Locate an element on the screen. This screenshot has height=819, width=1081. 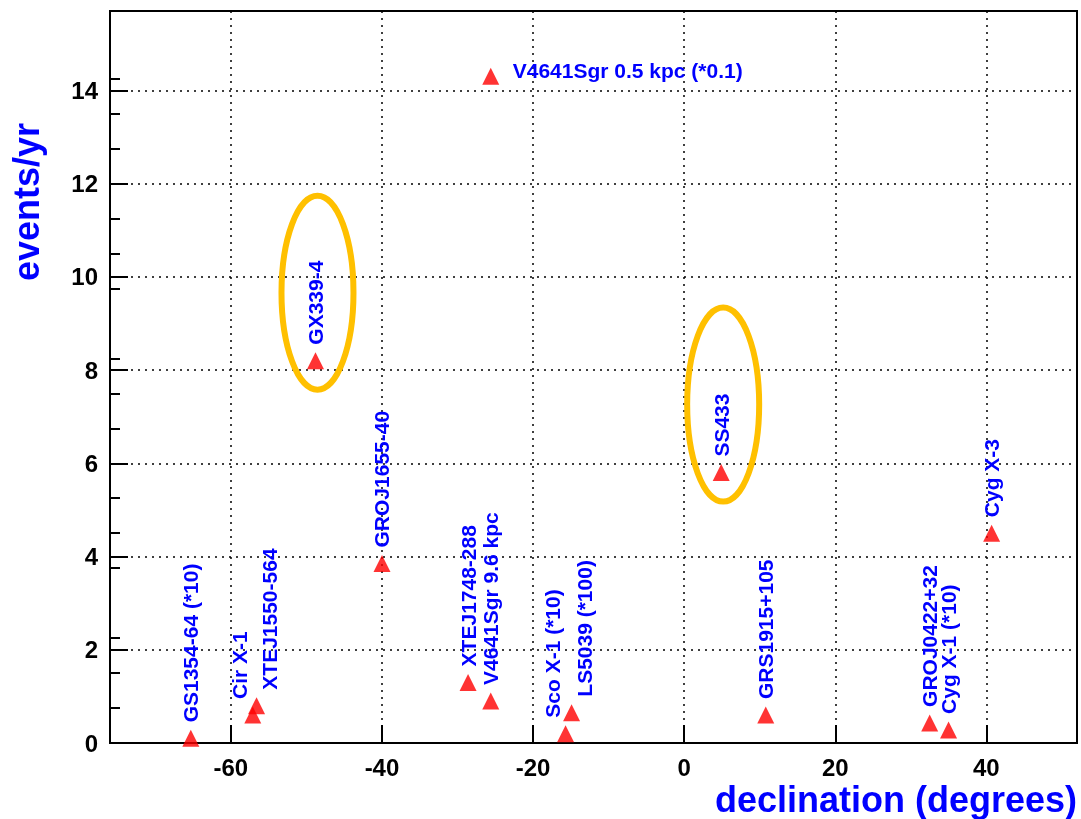
annotation: GS1354-64 (*10) is located at coordinates (191, 643).